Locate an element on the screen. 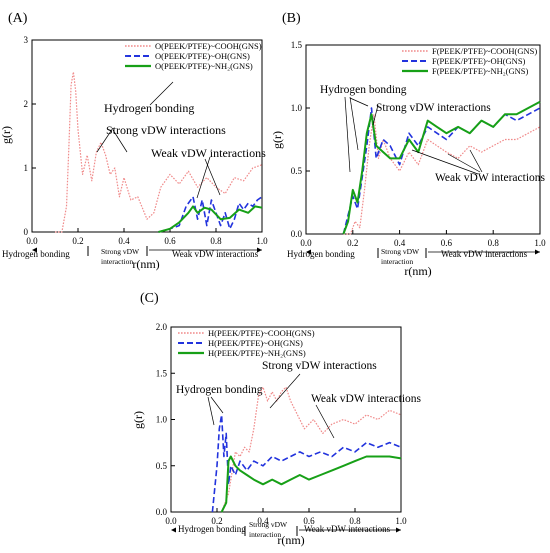 Image resolution: width=550 pixels, height=553 pixels. legend-entry-cooh: O(PEEK/PTFE)~COOH(GNS) is located at coordinates (208, 46).